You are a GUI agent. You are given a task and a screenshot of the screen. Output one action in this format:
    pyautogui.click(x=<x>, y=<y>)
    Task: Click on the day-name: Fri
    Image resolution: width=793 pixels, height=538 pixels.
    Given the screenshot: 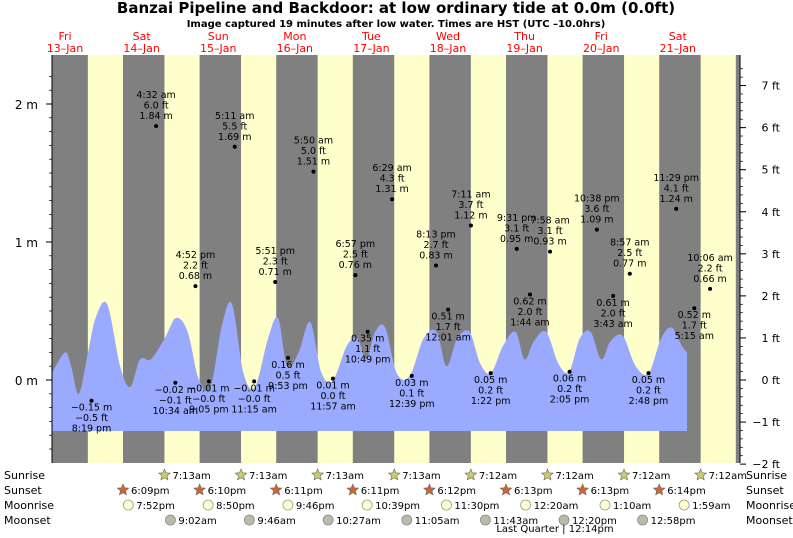 What is the action you would take?
    pyautogui.click(x=64, y=36)
    